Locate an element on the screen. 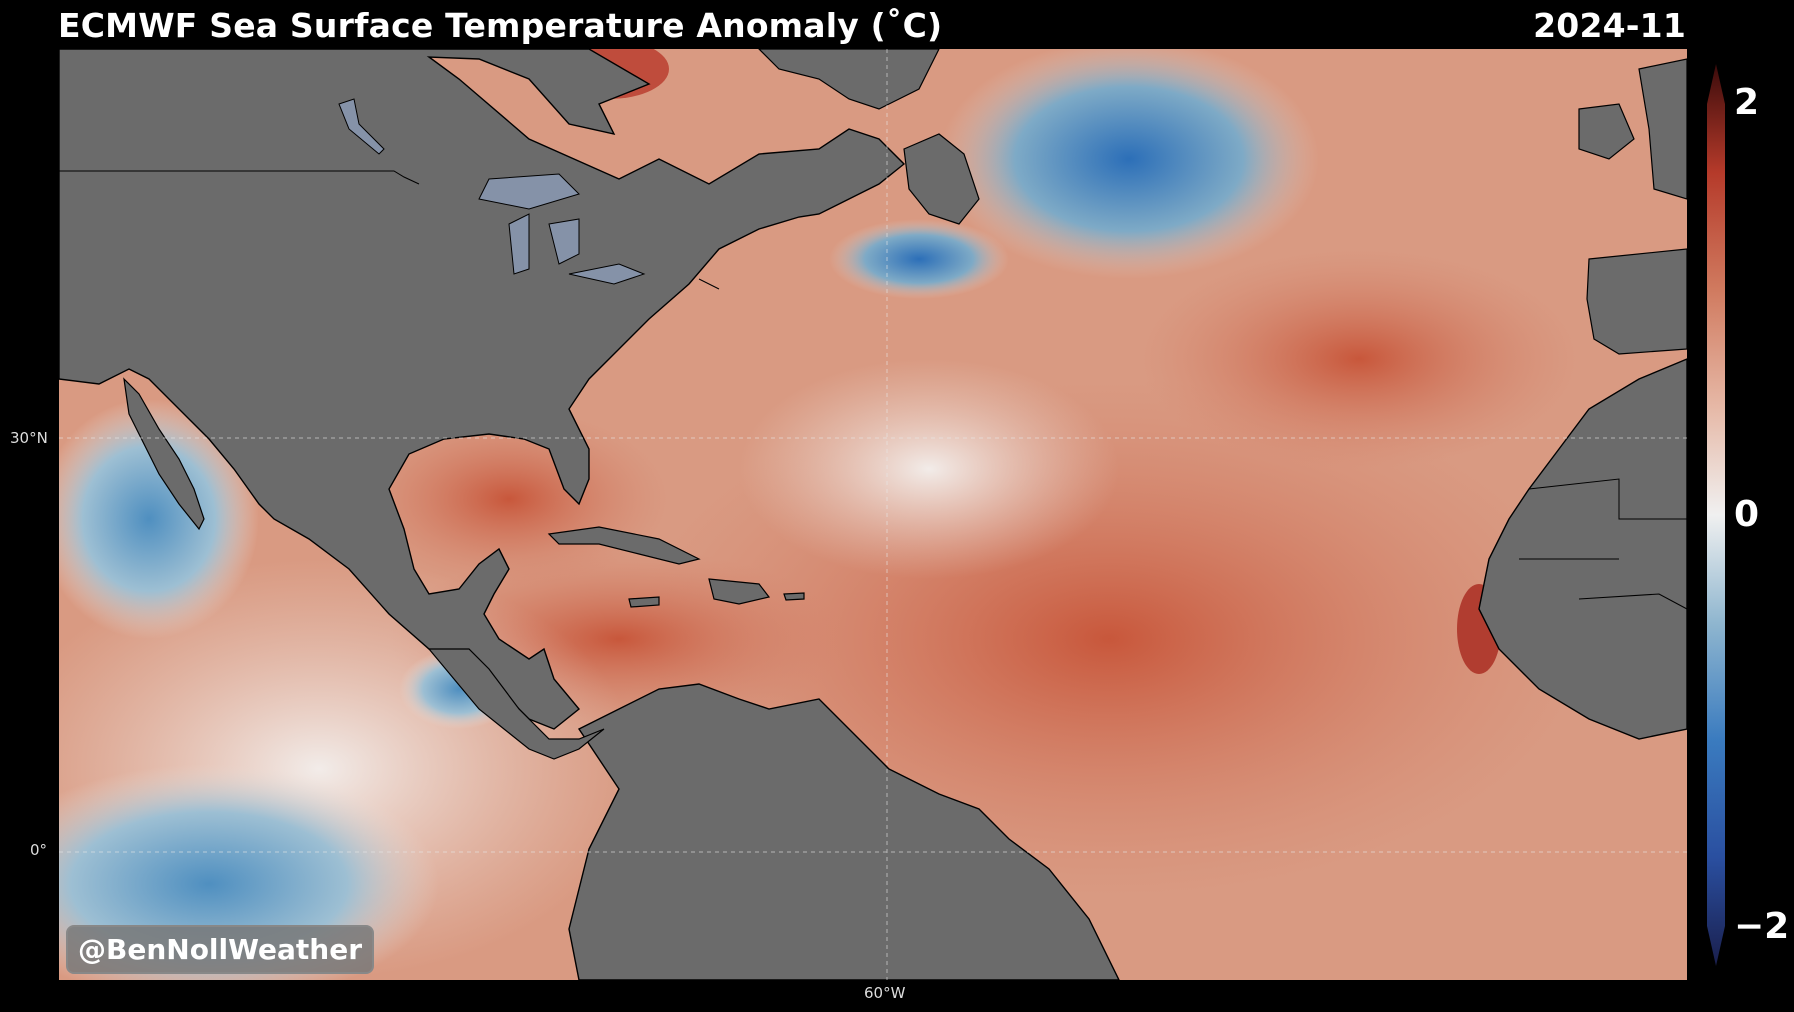 The image size is (1794, 1012). lat-label-equator: 0° is located at coordinates (39, 850).